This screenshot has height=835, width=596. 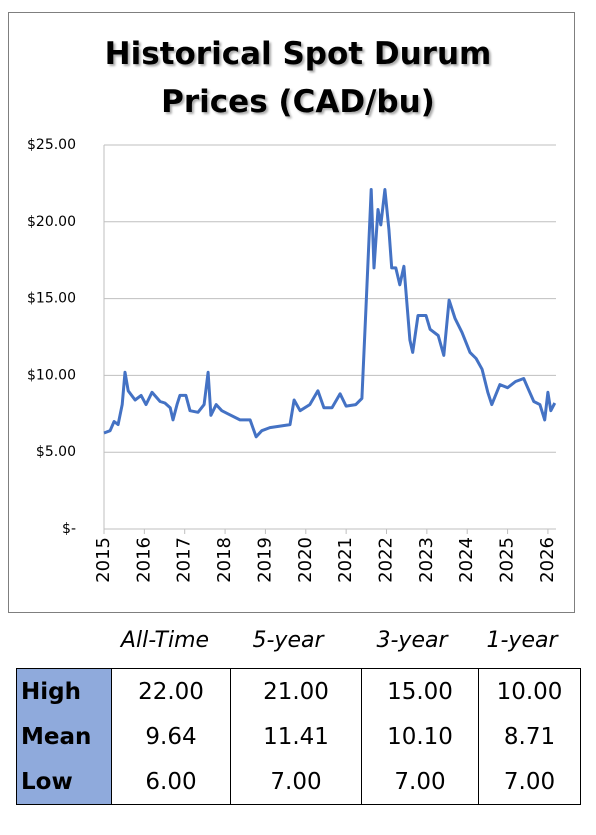 What do you see at coordinates (305, 560) in the screenshot?
I see `x-tick-label: 2020` at bounding box center [305, 560].